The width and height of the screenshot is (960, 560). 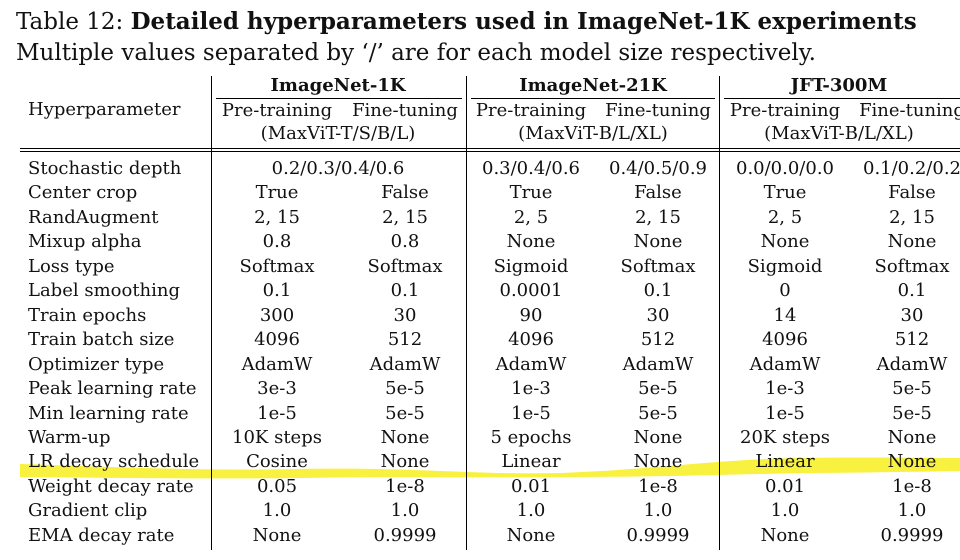 I want to click on row-label: Train epochs, so click(x=87, y=315).